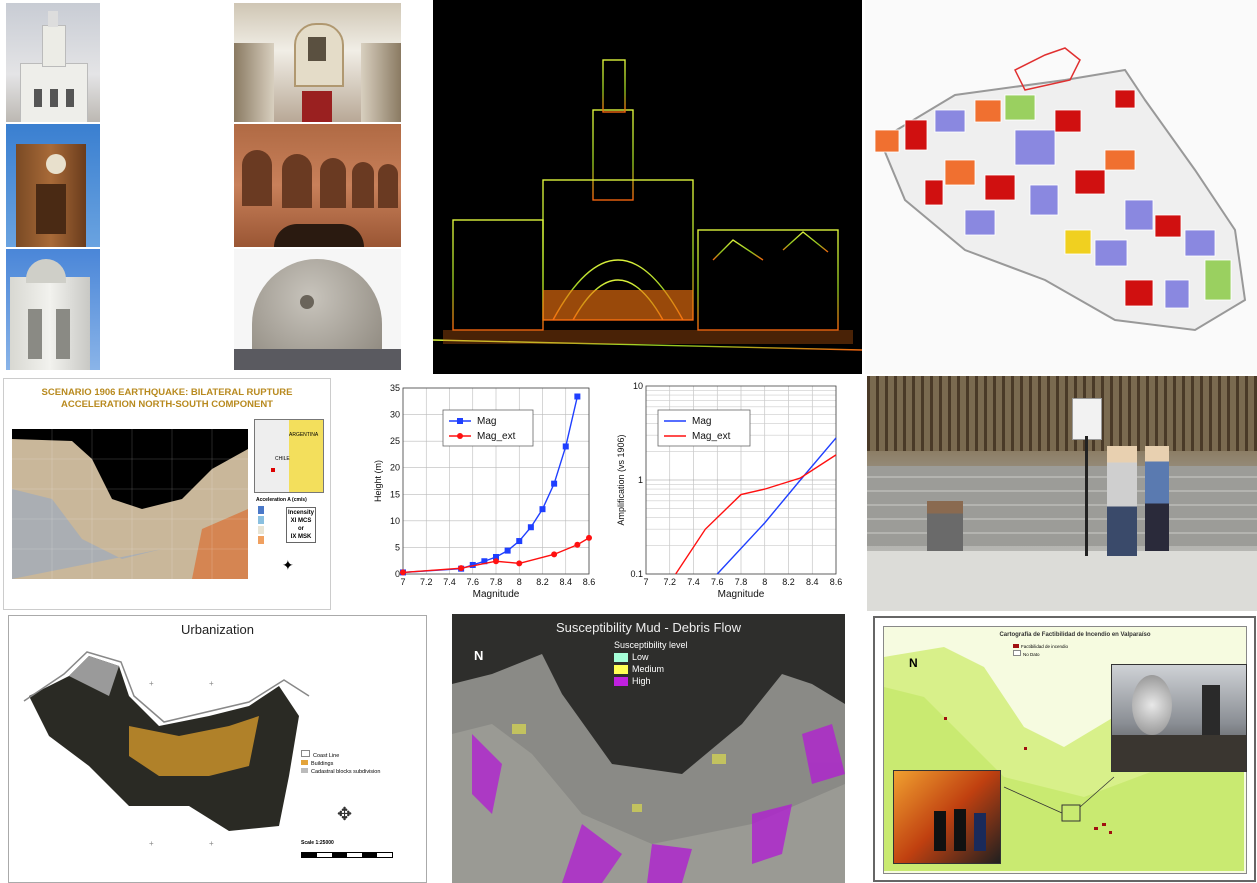  I want to click on brick-arches-photo, so click(317, 185).